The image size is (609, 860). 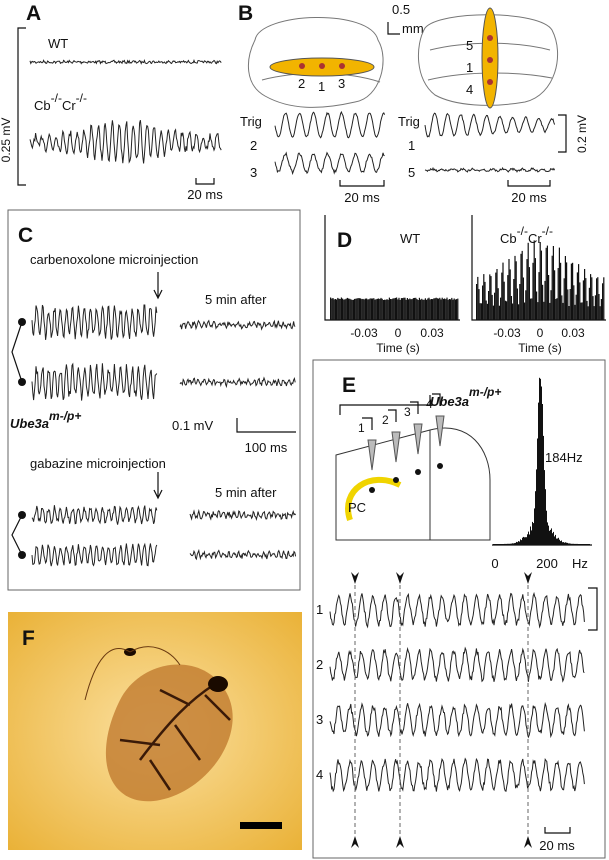 I want to click on trace-label: Trig, so click(x=251, y=121).